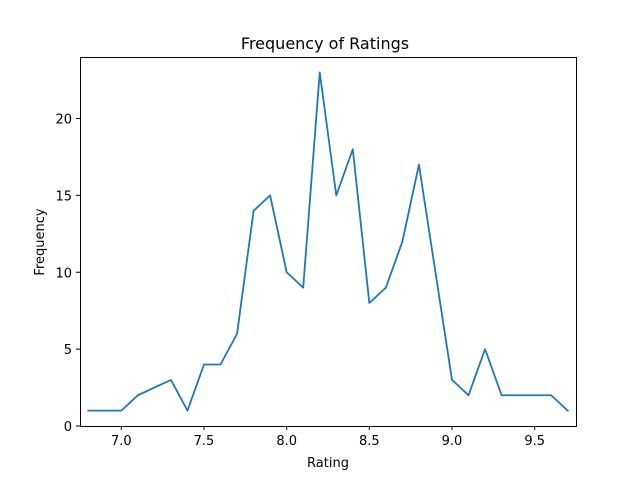 This screenshot has height=480, width=640. Describe the element at coordinates (328, 437) in the screenshot. I see `x-axis-ticks: 7.0 7.5 8.0 8.5 9.0 9.5` at that location.